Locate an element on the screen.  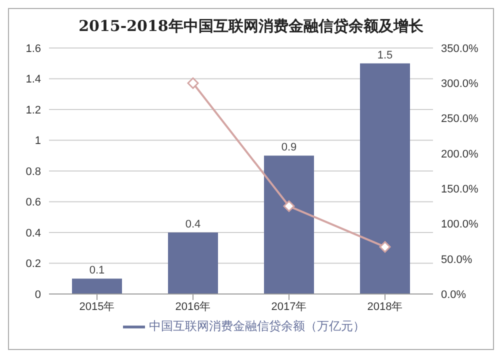
data-label: 1.5 is located at coordinates (385, 55).